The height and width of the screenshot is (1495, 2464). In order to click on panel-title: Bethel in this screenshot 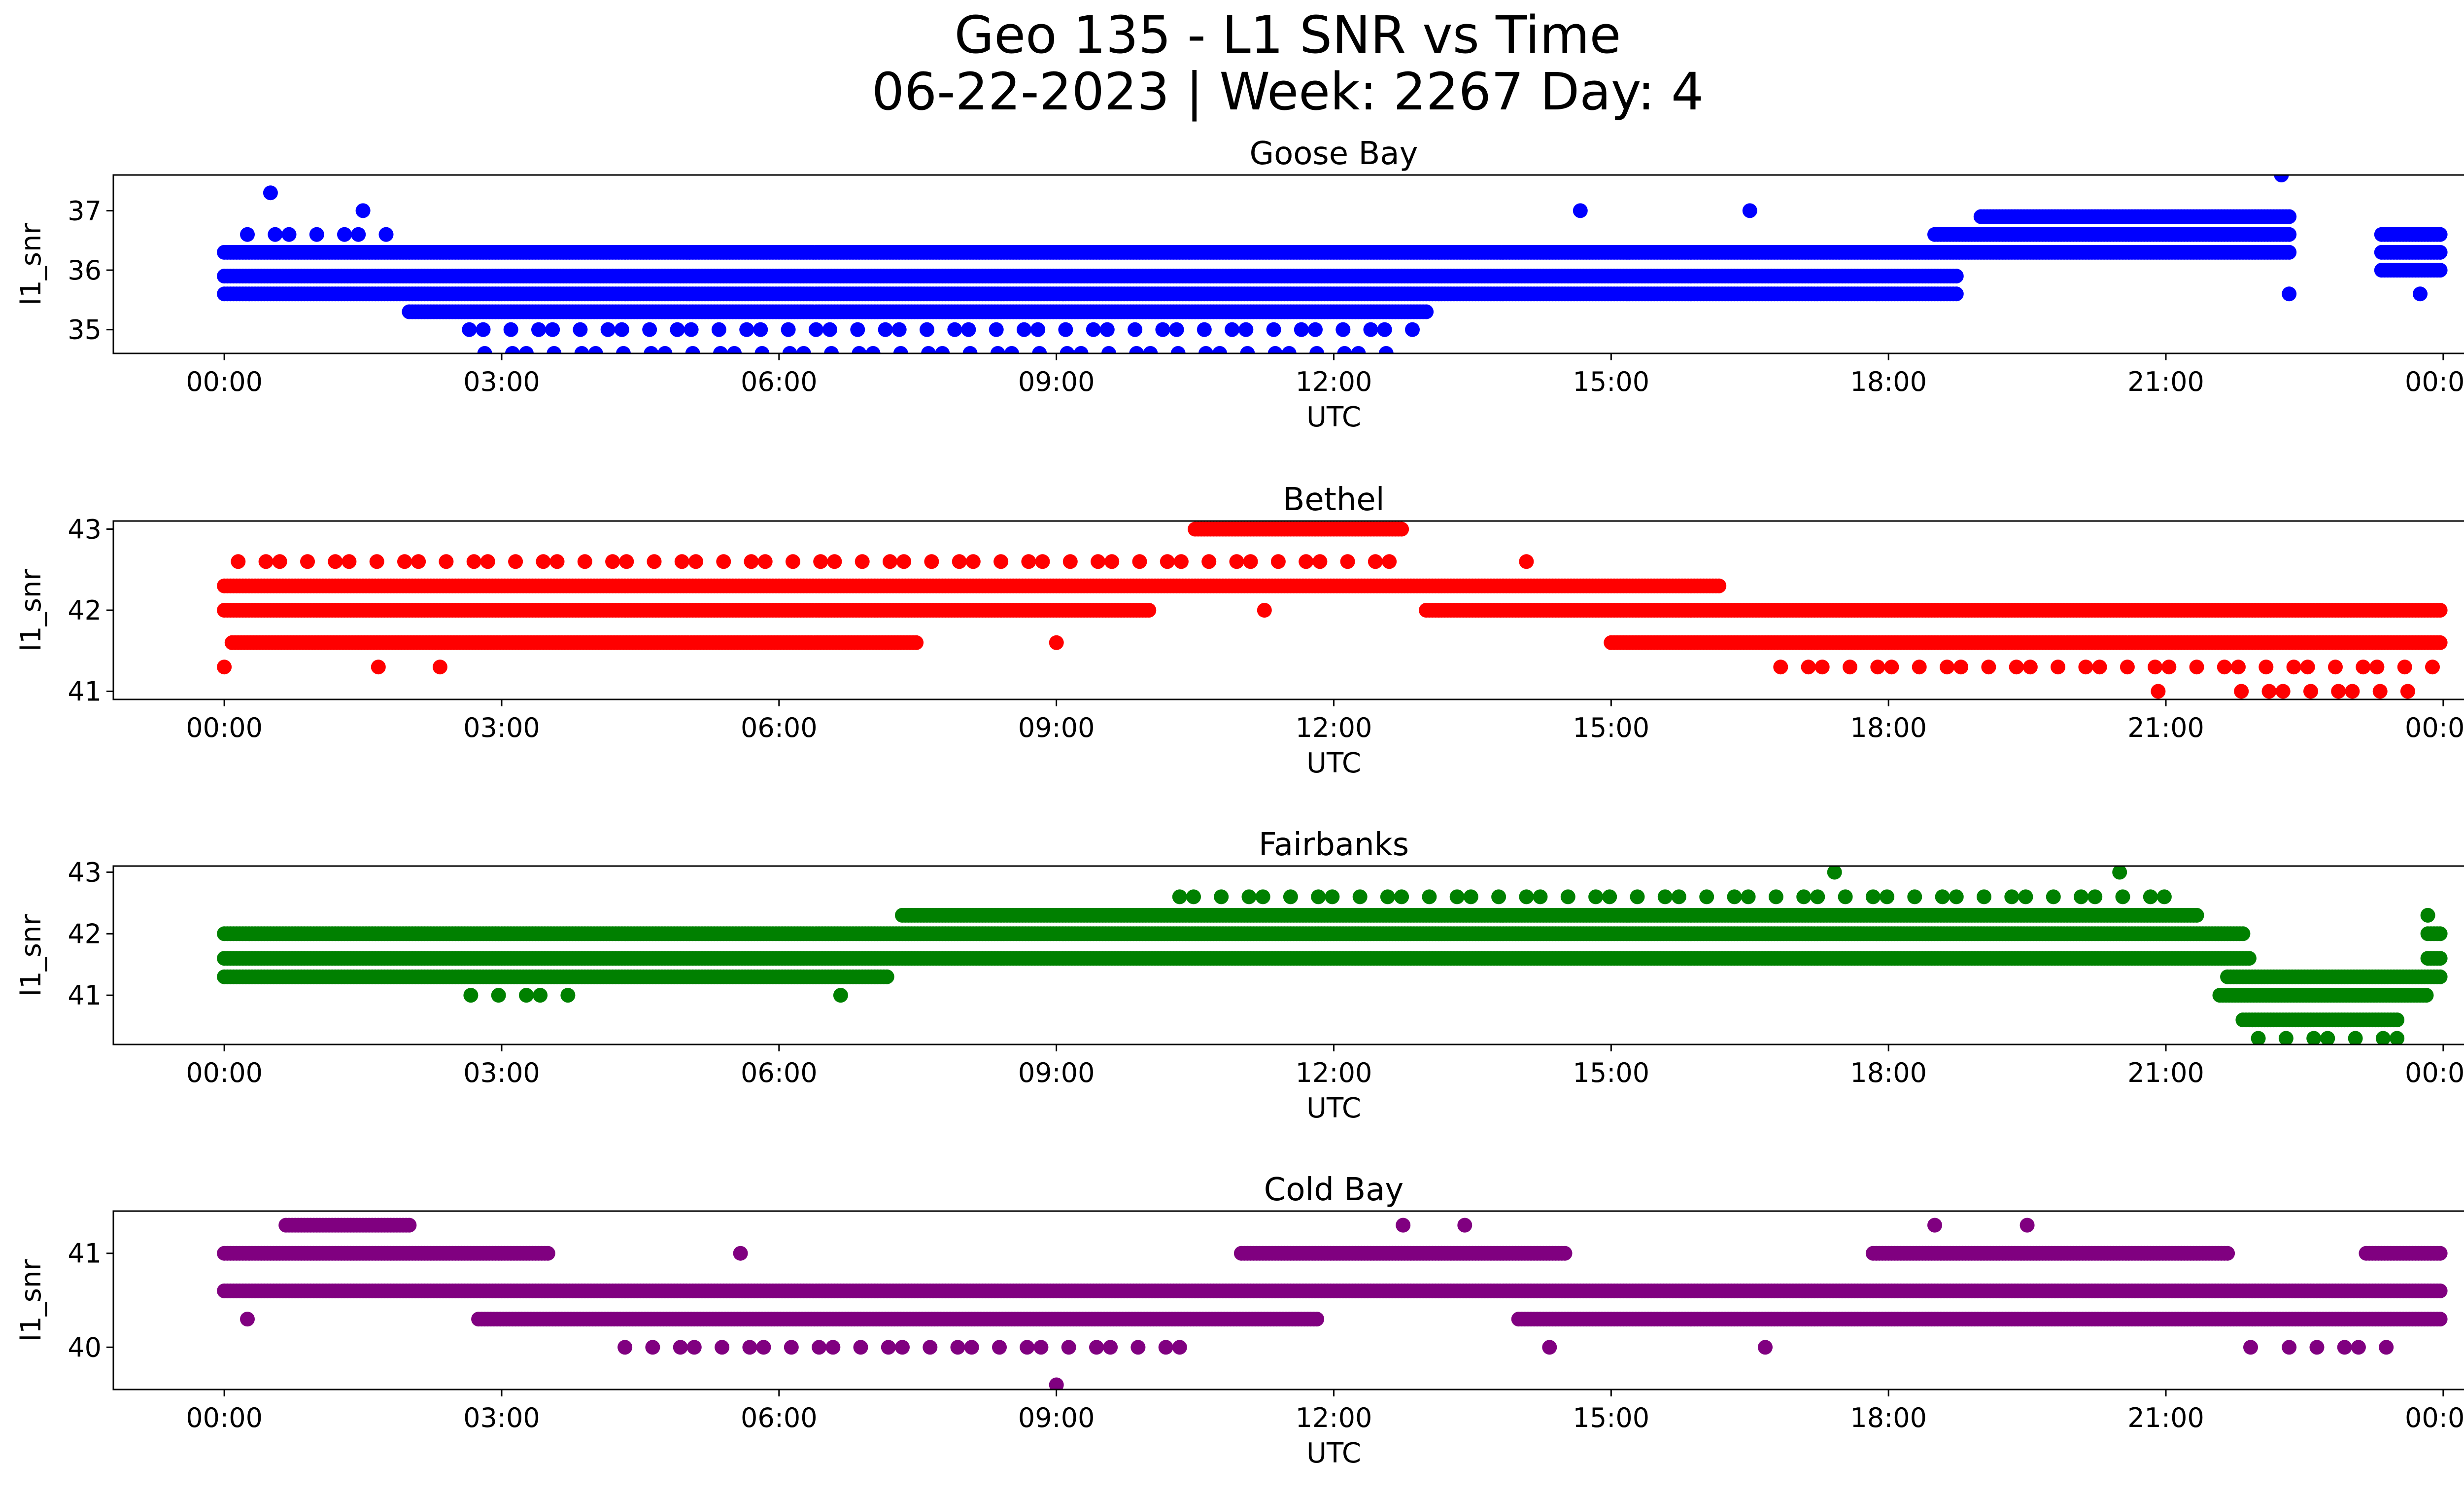, I will do `click(1333, 500)`.